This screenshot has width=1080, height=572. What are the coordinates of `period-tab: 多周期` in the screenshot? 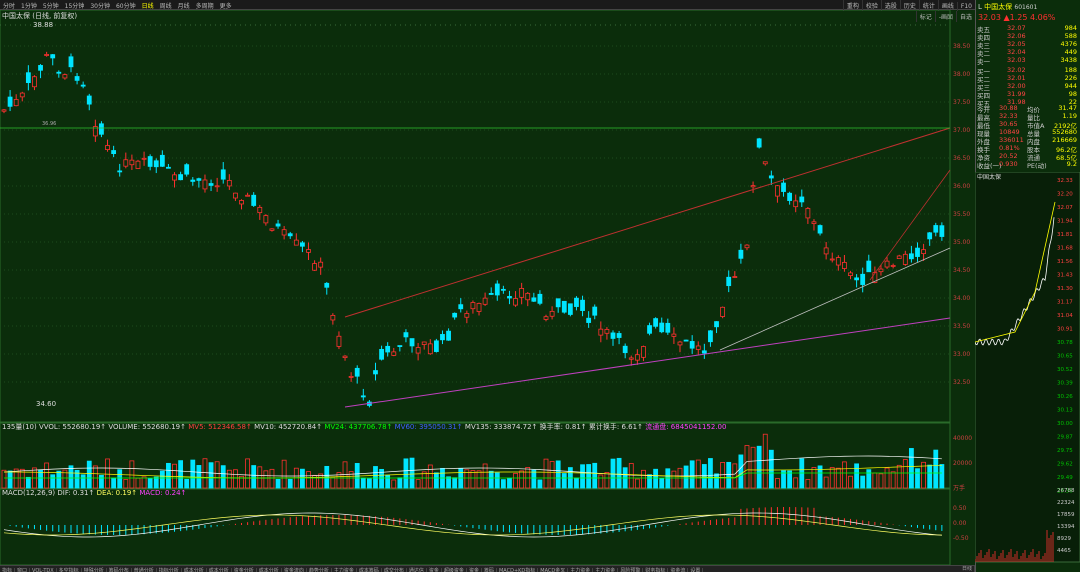 It's located at (204, 6).